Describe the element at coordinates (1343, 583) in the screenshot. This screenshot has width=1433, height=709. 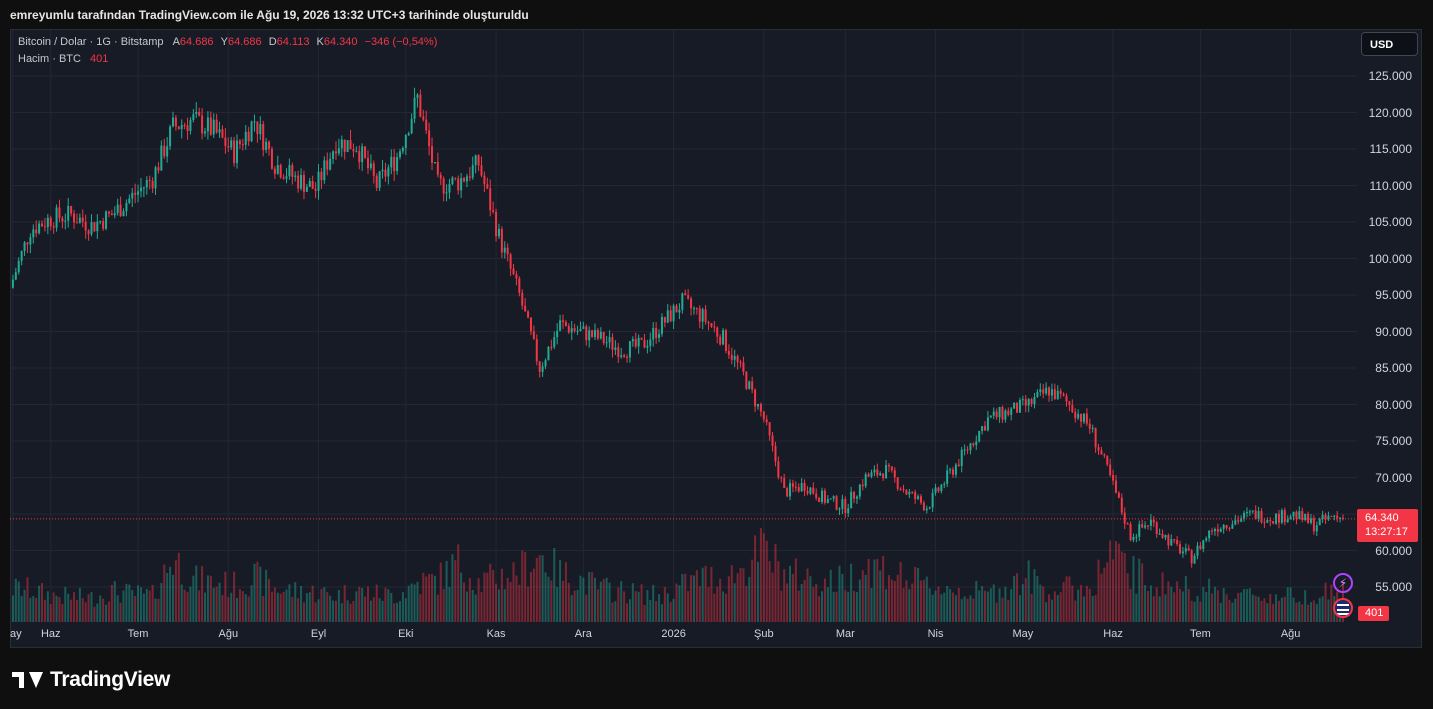
I see `flash-icon: ⚡` at that location.